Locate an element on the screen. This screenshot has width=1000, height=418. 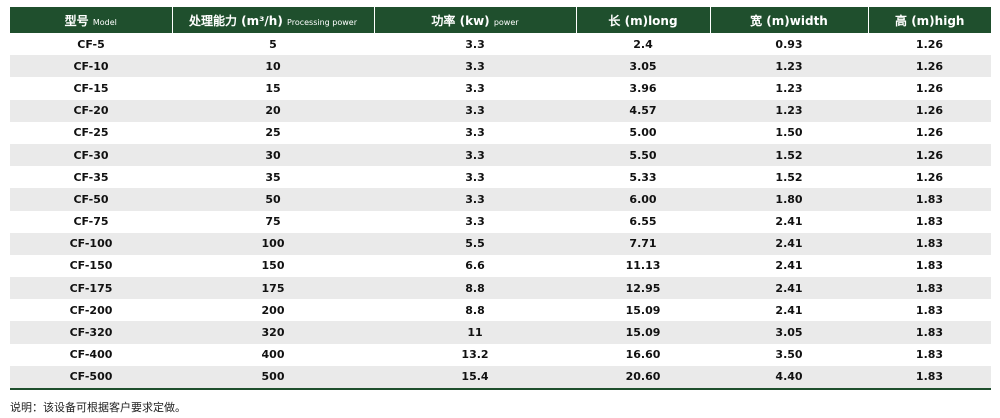
cell-model: CF-10 is located at coordinates (91, 66).